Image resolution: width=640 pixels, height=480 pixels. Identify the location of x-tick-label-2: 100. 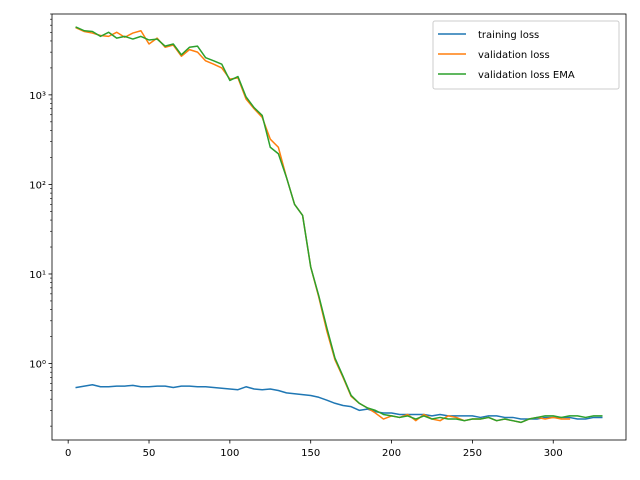
(229, 453).